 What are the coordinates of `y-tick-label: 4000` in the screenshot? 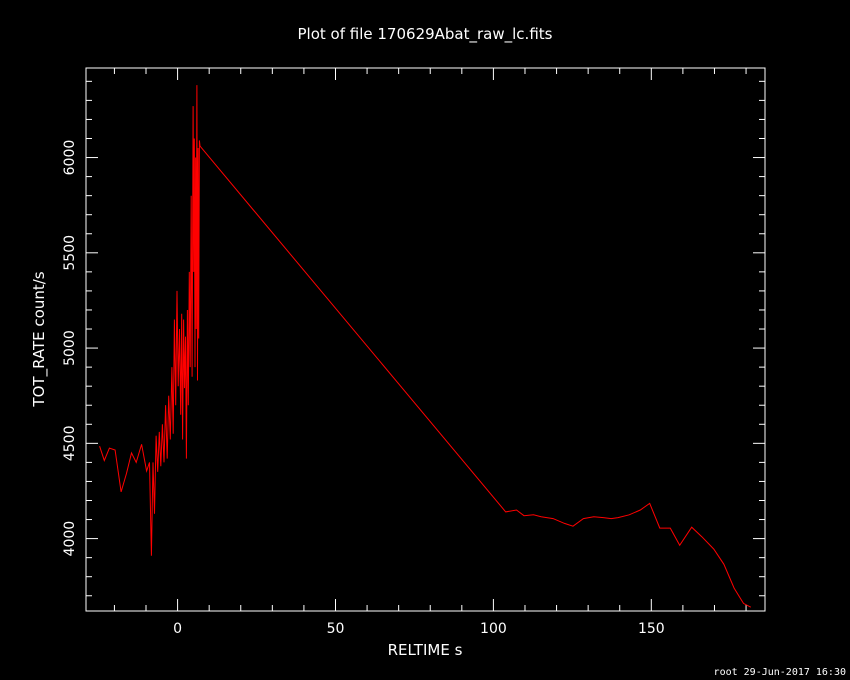 It's located at (70, 539).